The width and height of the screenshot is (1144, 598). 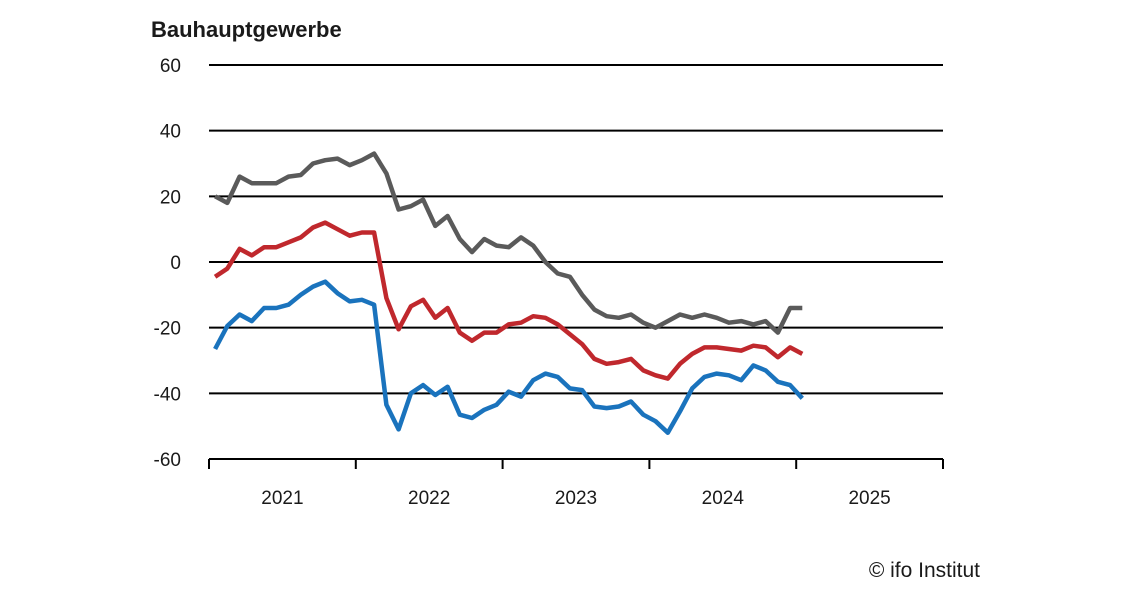 I want to click on source-label: © ifo Institut, so click(x=924, y=570).